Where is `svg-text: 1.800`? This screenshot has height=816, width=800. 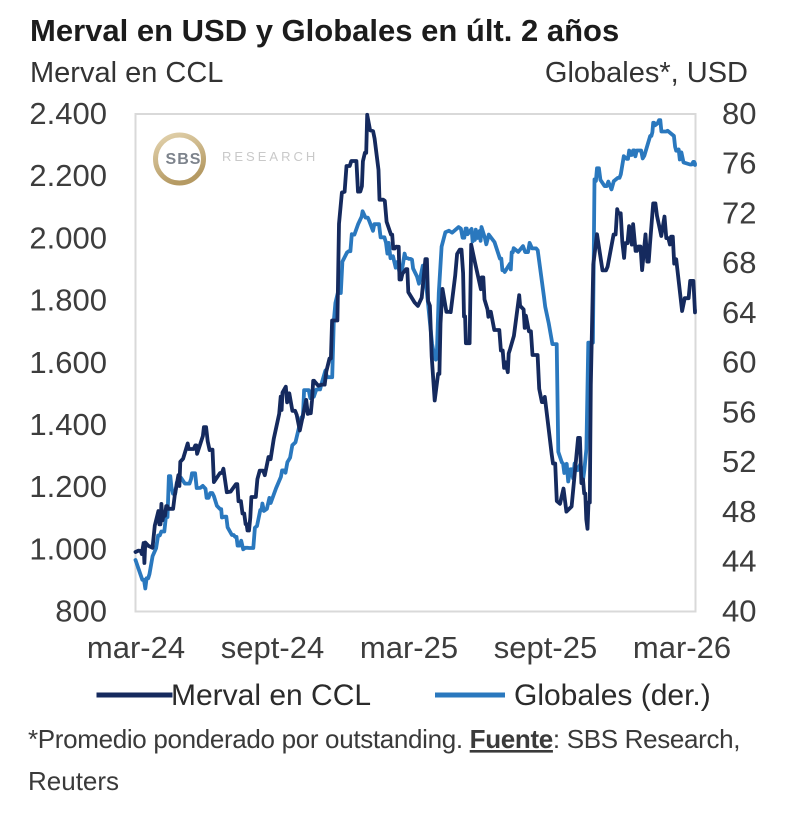
svg-text: 1.800 is located at coordinates (68, 300).